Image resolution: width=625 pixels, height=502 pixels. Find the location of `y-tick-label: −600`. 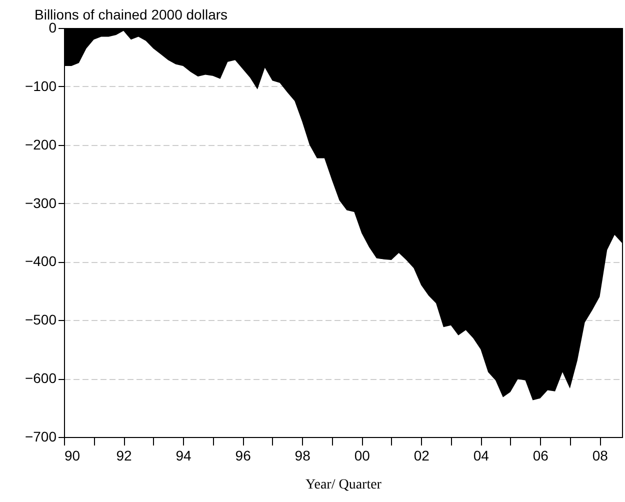

y-tick-label: −600 is located at coordinates (40, 378).